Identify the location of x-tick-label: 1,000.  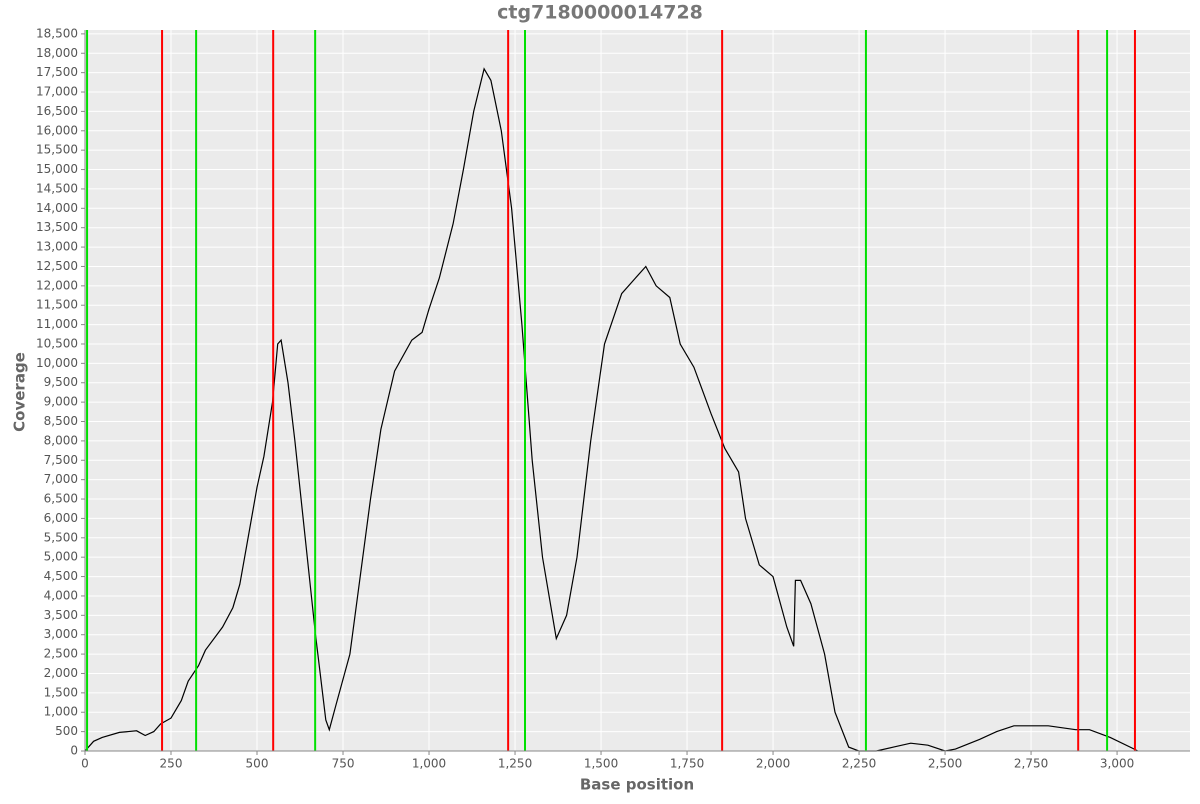
(429, 764).